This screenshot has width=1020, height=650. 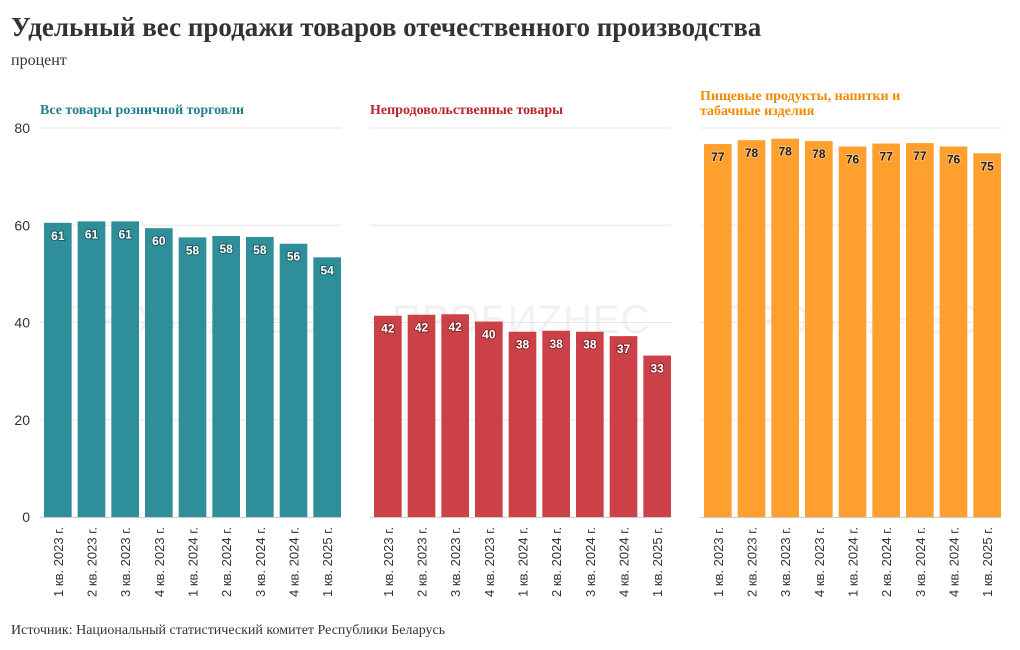 What do you see at coordinates (327, 270) in the screenshot?
I see `data-label: 54` at bounding box center [327, 270].